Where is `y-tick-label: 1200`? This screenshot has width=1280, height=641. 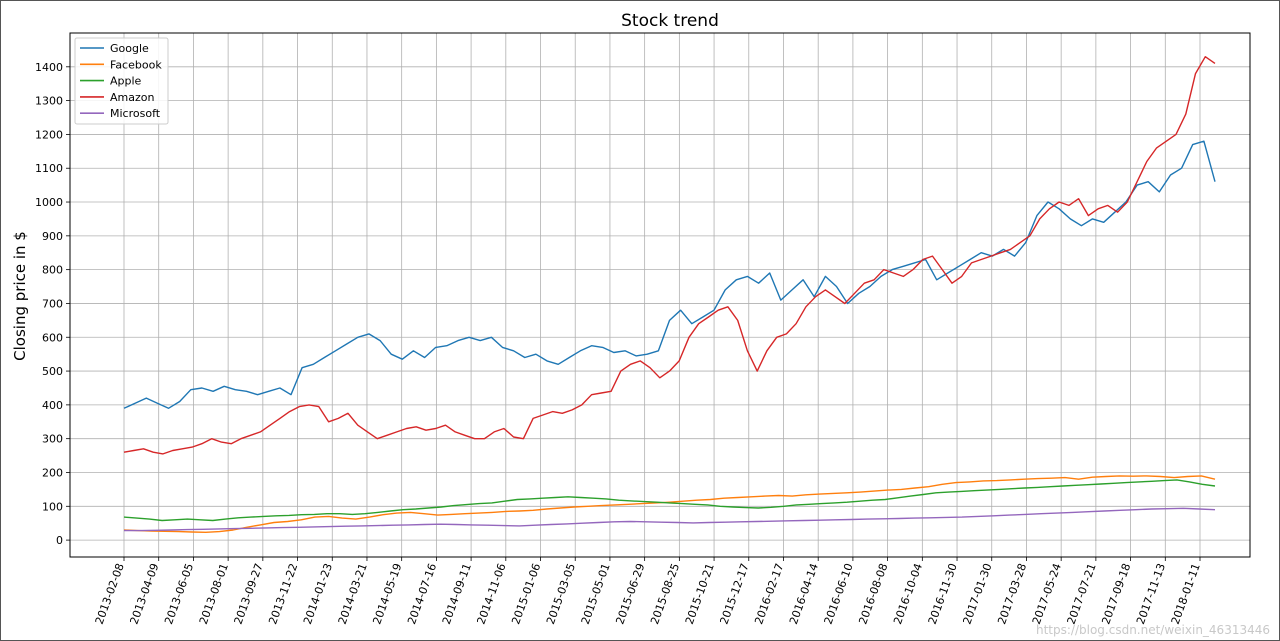 y-tick-label: 1200 is located at coordinates (49, 134).